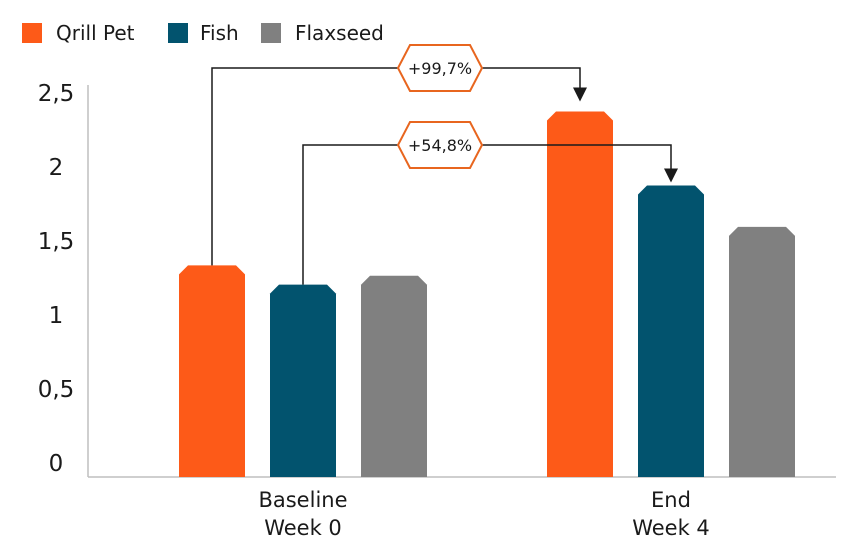  Describe the element at coordinates (271, 33) in the screenshot. I see `legend-swatch-flaxseed` at that location.